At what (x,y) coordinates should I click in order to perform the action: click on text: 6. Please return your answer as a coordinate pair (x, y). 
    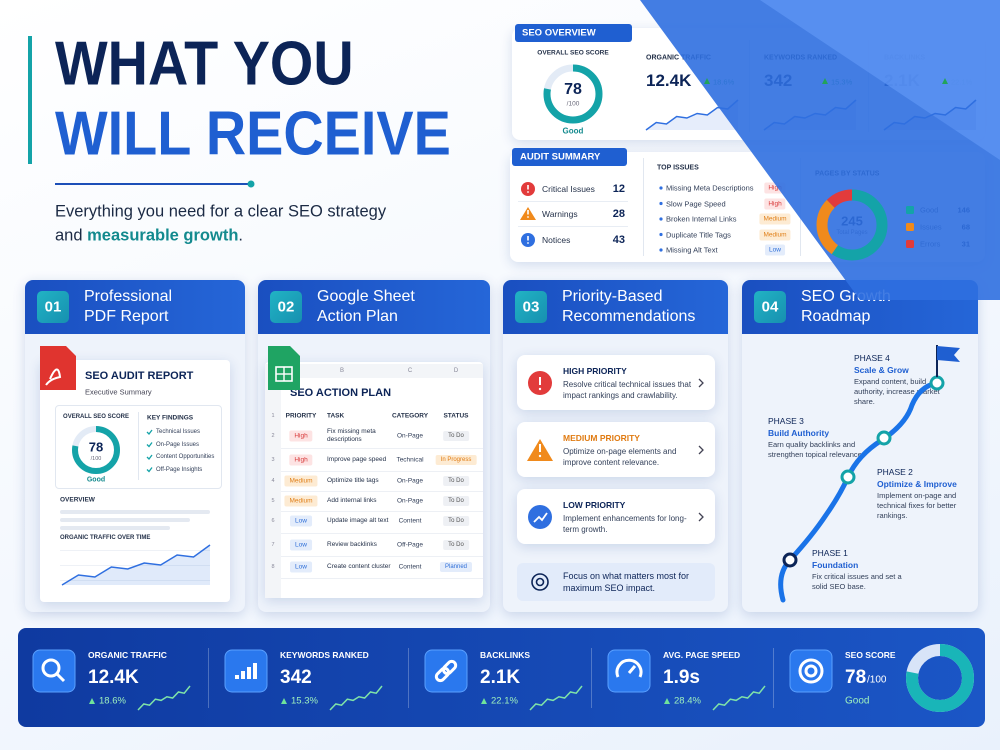
    Looking at the image, I should click on (273, 521).